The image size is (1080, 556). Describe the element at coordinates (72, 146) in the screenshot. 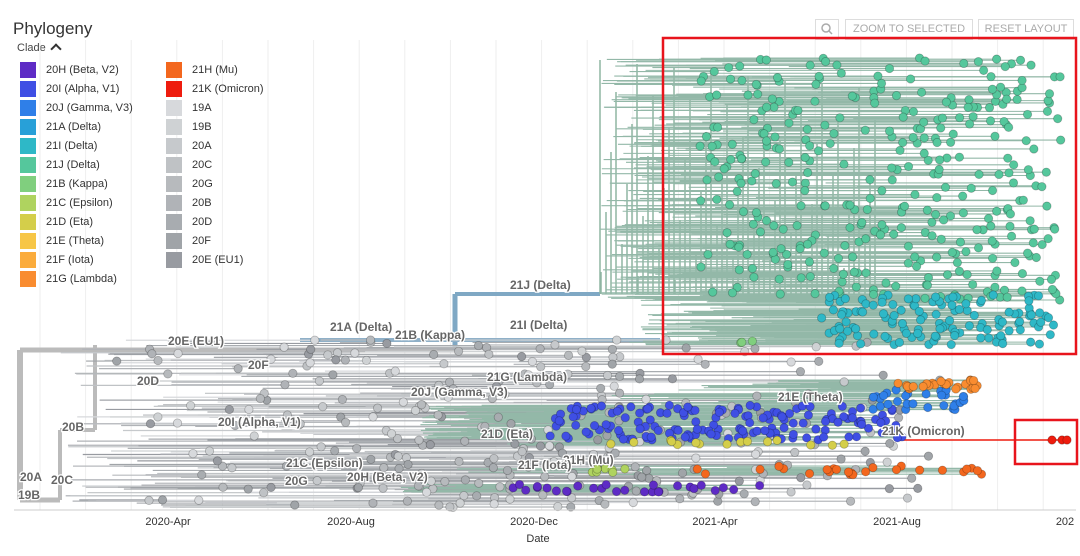

I see `legend-label: 21I (Delta)` at that location.